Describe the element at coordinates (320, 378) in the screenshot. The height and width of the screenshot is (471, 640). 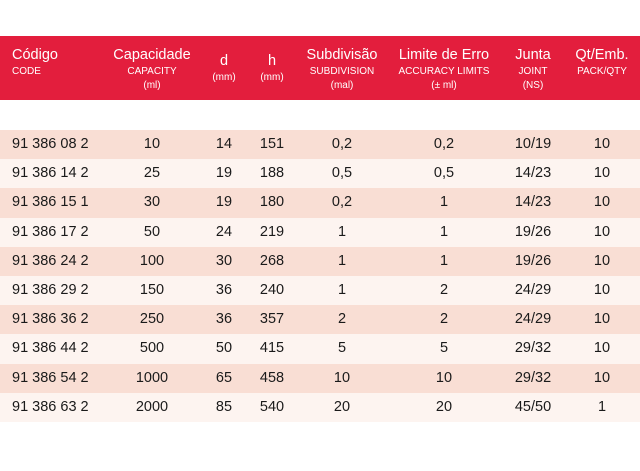
I see `table-row: 91 386 54 2 1000 65 458 10 10 29/32 10` at that location.